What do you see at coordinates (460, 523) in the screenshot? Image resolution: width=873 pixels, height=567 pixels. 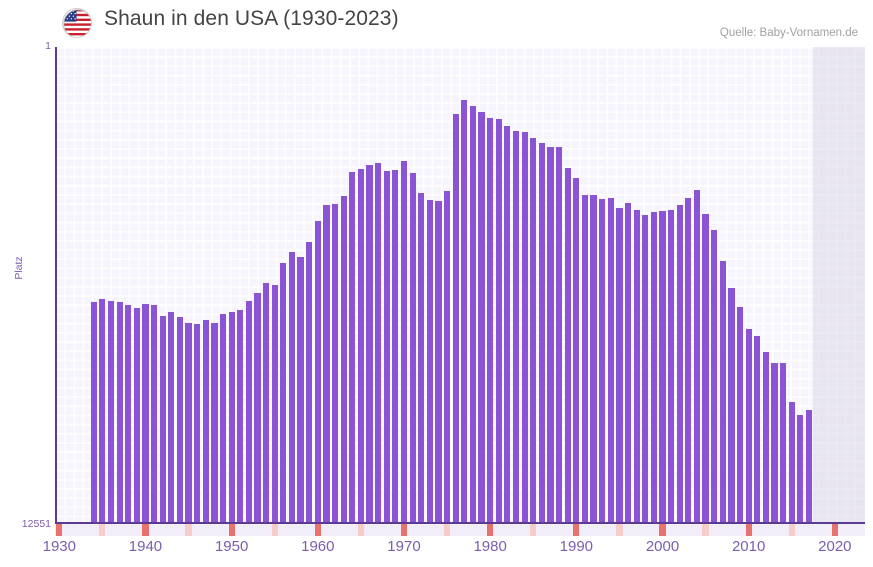 I see `x-axis-line` at bounding box center [460, 523].